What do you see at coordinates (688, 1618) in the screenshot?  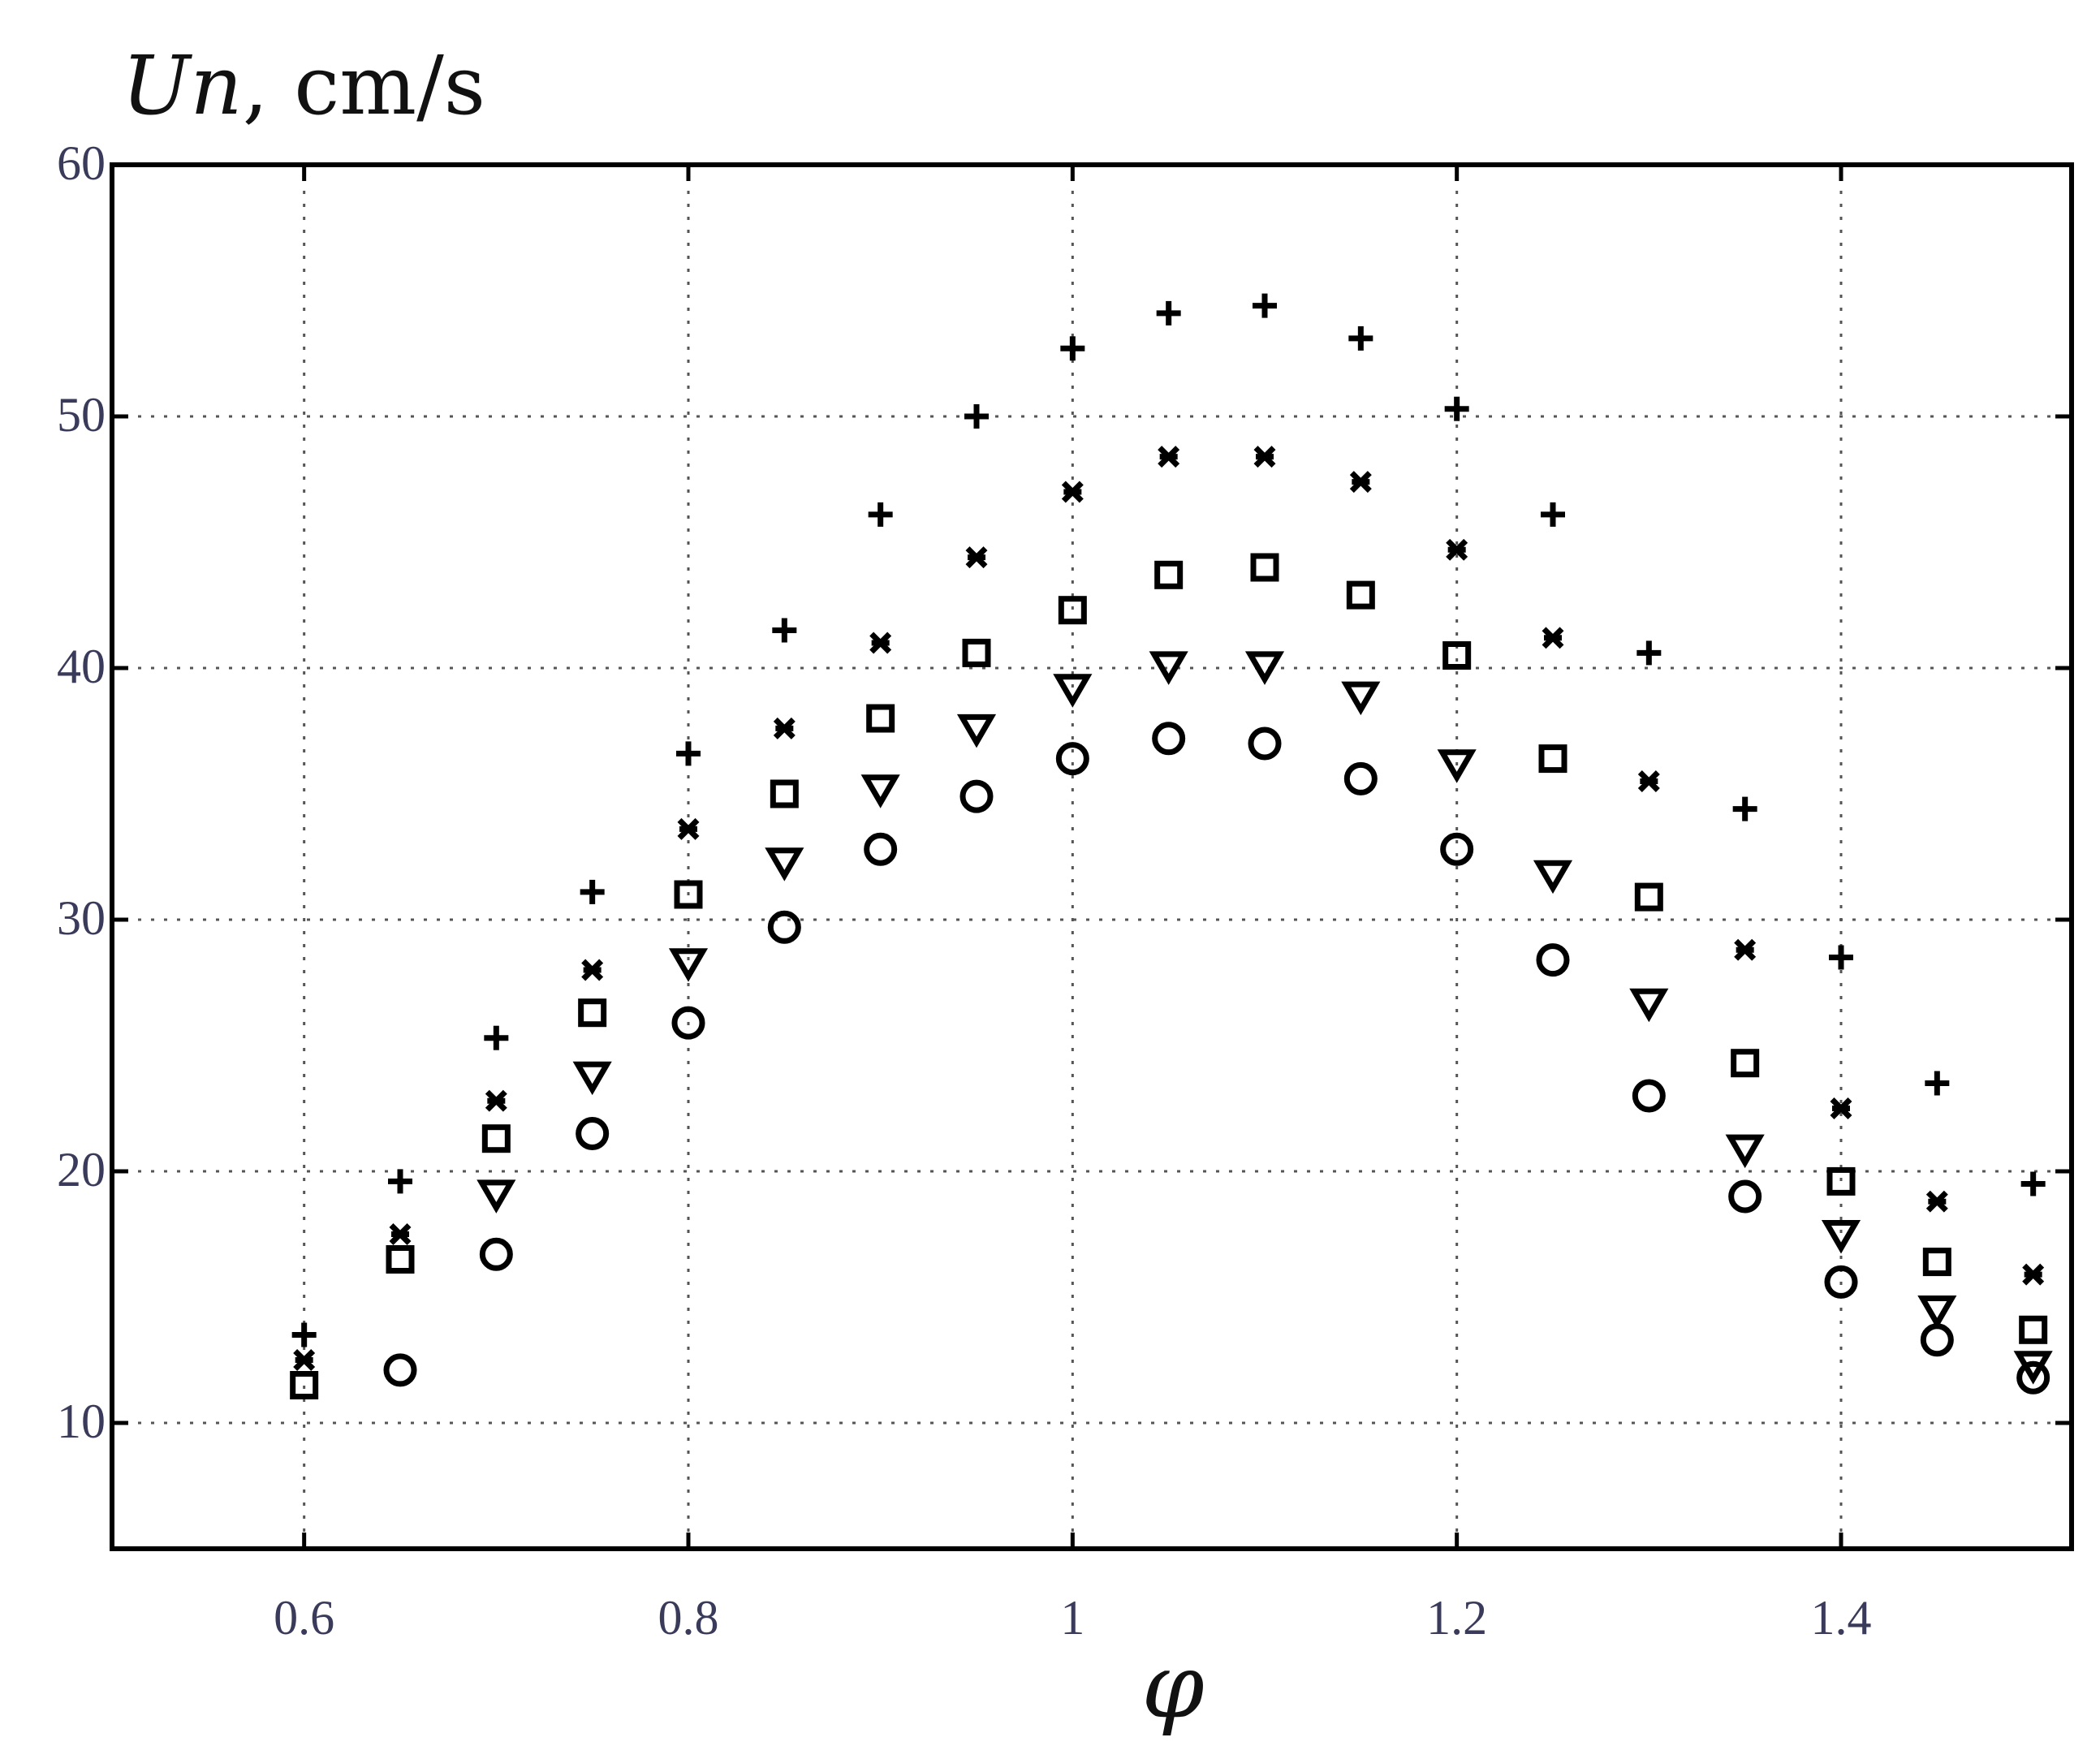 I see `x-tick-label: 0.8` at bounding box center [688, 1618].